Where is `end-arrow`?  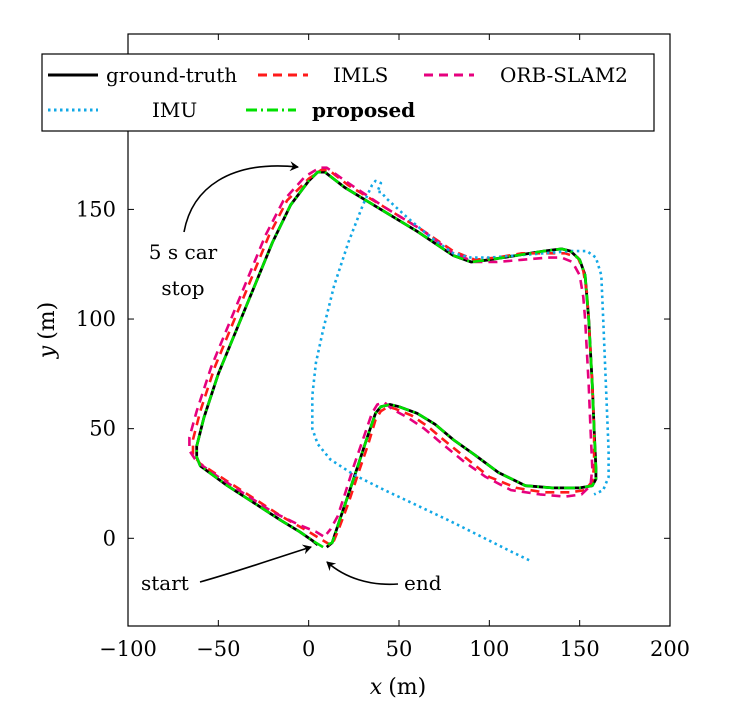 end-arrow is located at coordinates (362, 573).